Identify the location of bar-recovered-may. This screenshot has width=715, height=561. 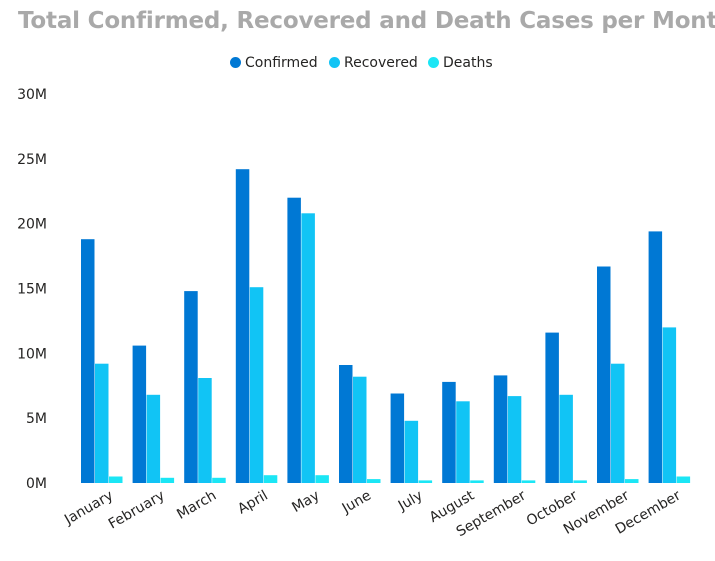
(308, 348).